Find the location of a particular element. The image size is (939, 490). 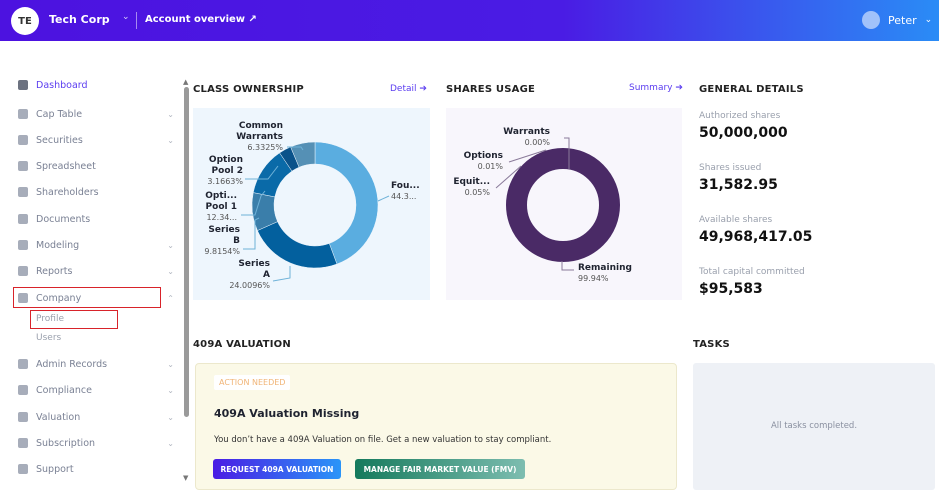

sidebar-item-shareholders: Shareholders is located at coordinates (98, 192).